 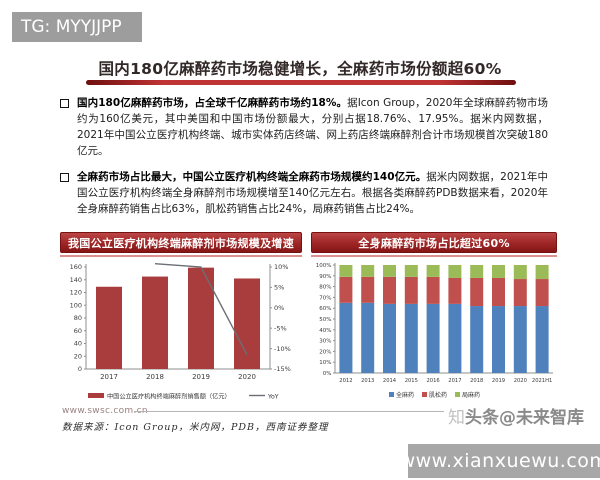 I want to click on svg-text: 局麻药, so click(x=471, y=395).